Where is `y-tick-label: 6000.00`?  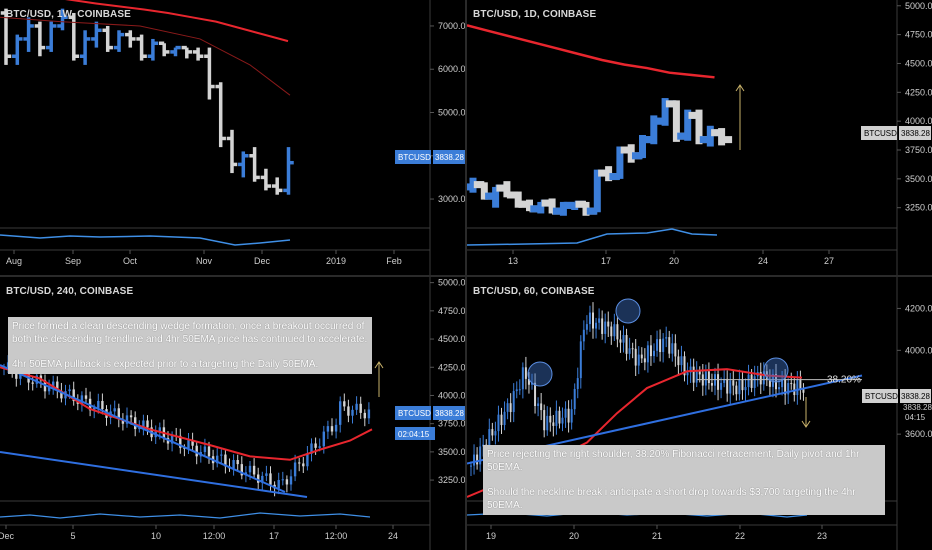 y-tick-label: 6000.00 is located at coordinates (451, 69).